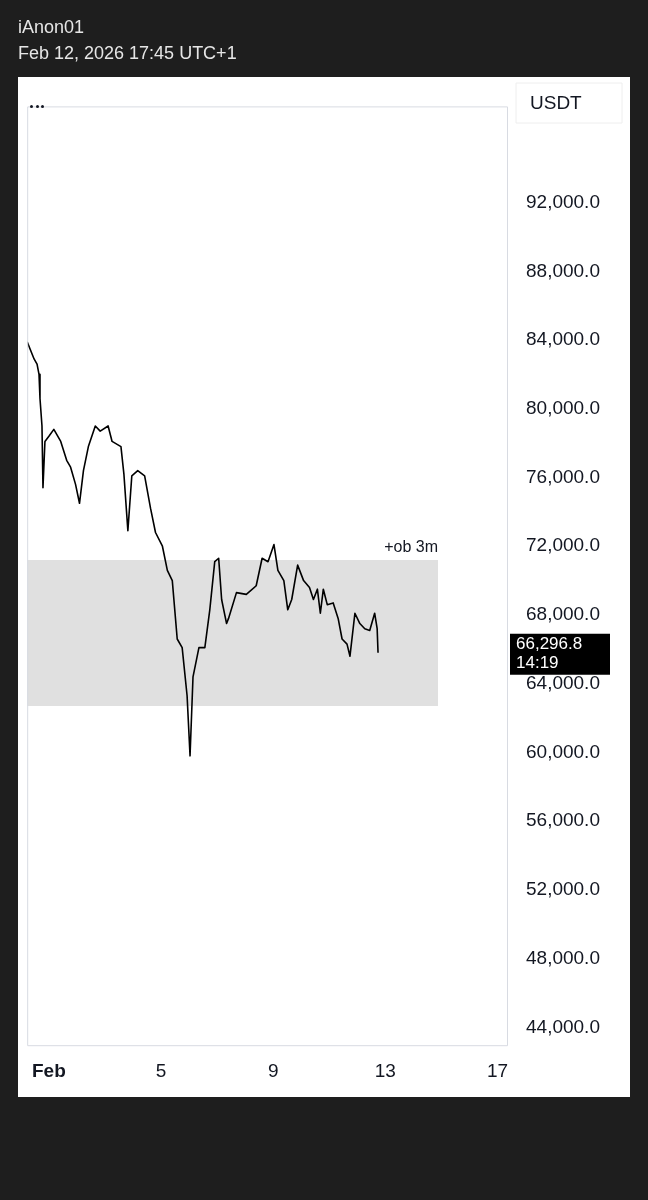 The width and height of the screenshot is (648, 1200). Describe the element at coordinates (563, 476) in the screenshot. I see `y-tick-label: 76,000.0` at that location.